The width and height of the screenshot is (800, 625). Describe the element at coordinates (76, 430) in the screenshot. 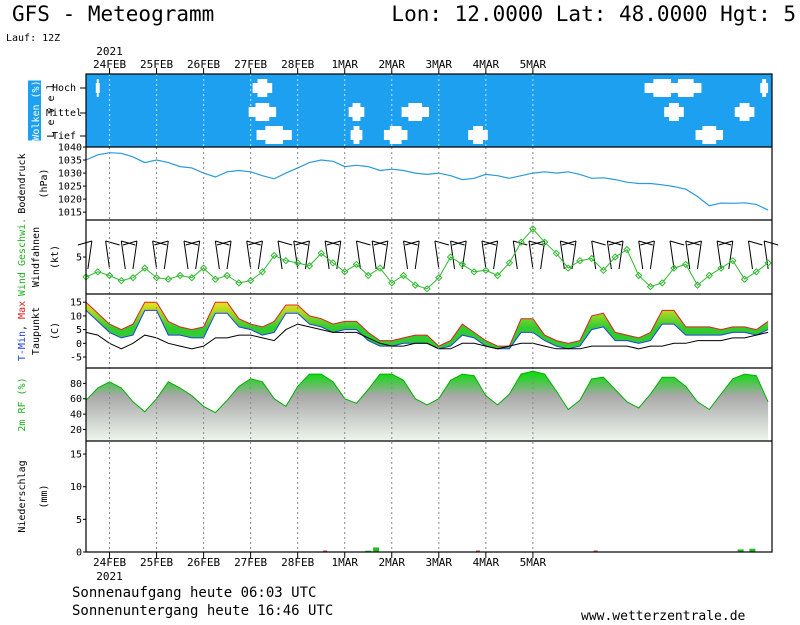

I see `humidity-tick-label: 20` at that location.